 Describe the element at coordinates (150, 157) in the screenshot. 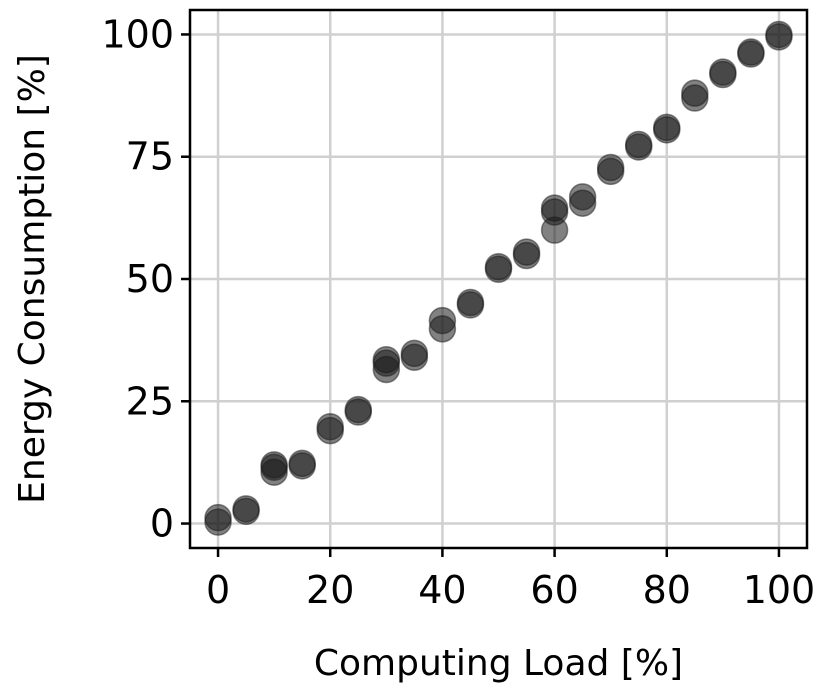

I see `y-tick-label: 75` at that location.